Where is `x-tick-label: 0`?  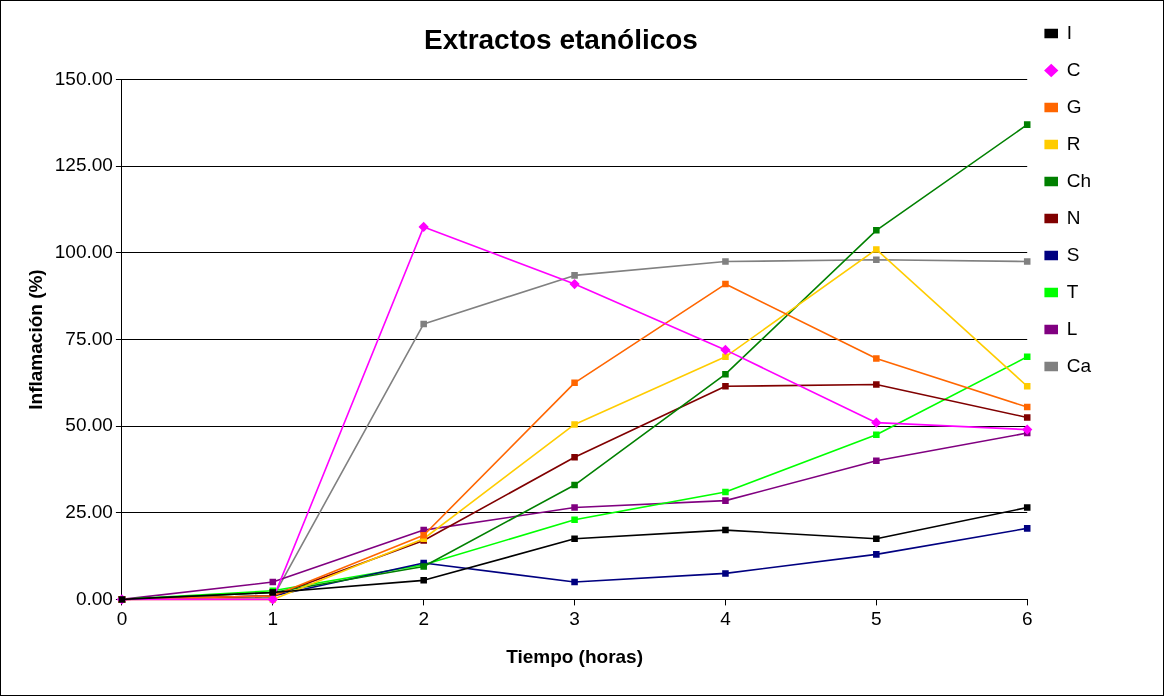 x-tick-label: 0 is located at coordinates (122, 619).